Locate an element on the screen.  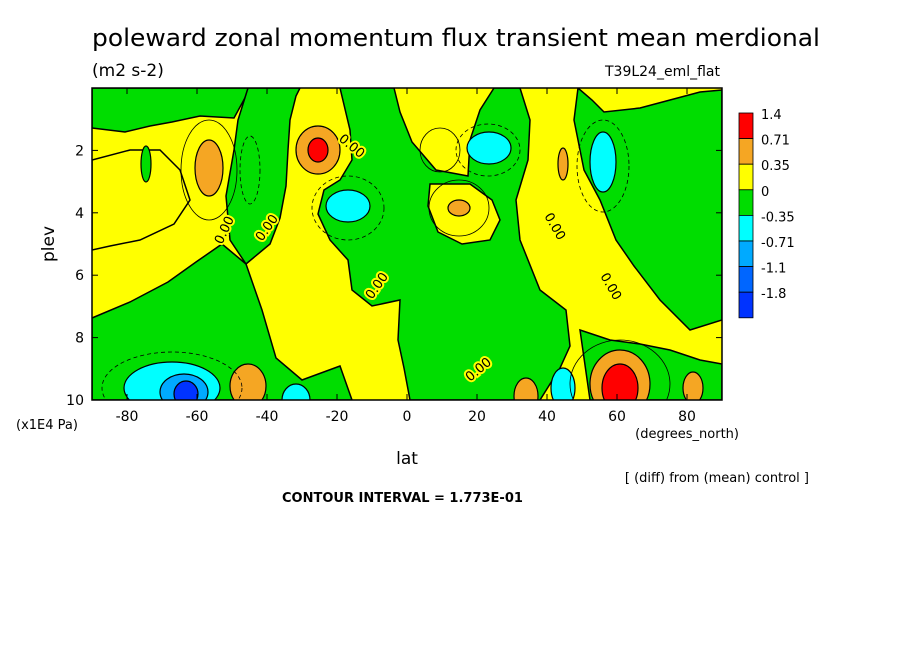
run-label: T39L24_eml_flat is located at coordinates (662, 72).